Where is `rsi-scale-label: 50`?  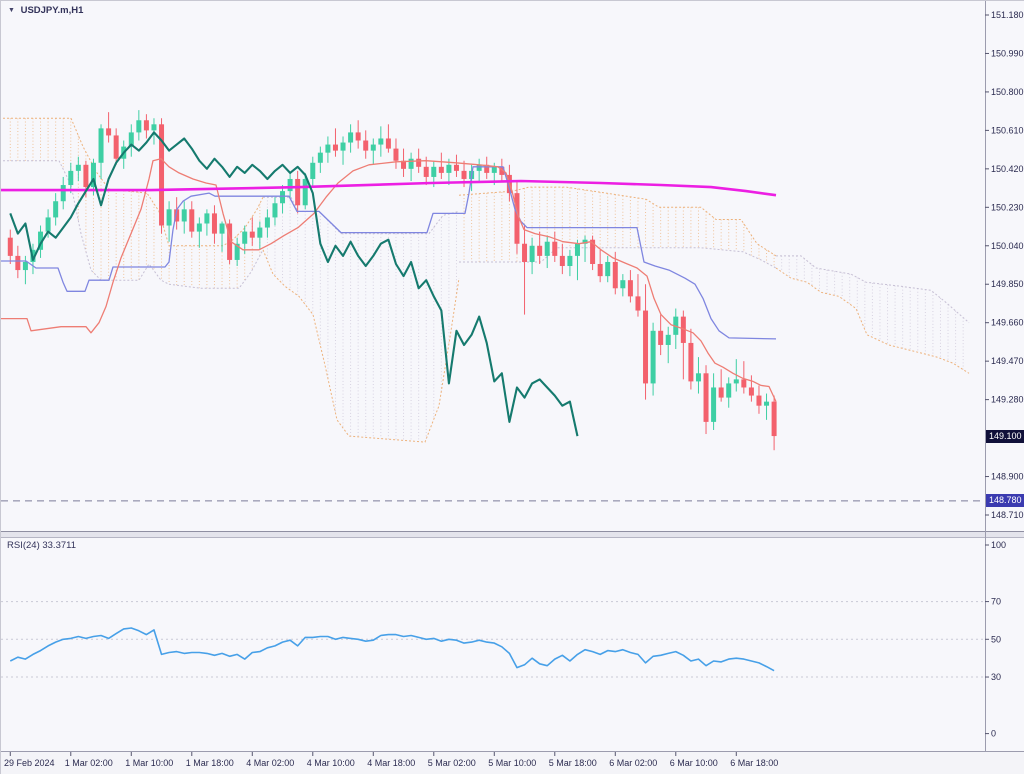 rsi-scale-label: 50 is located at coordinates (996, 639).